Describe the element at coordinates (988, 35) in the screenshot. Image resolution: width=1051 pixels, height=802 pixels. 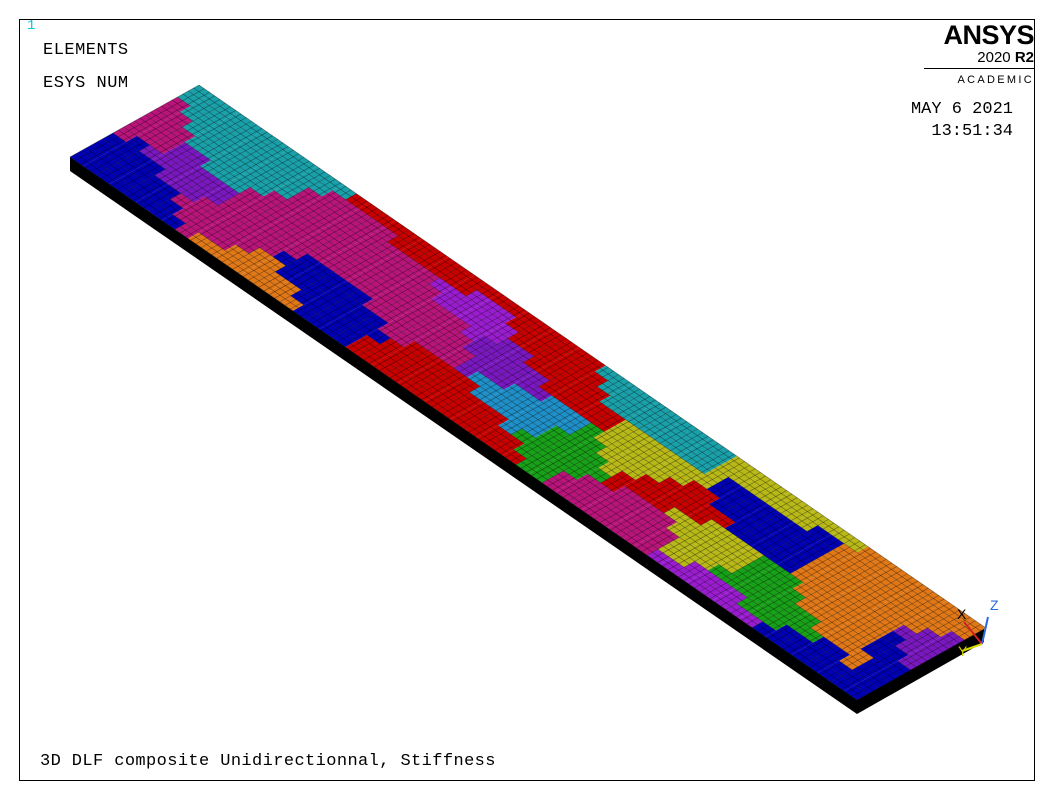
I see `brand-name: ANSYS` at that location.